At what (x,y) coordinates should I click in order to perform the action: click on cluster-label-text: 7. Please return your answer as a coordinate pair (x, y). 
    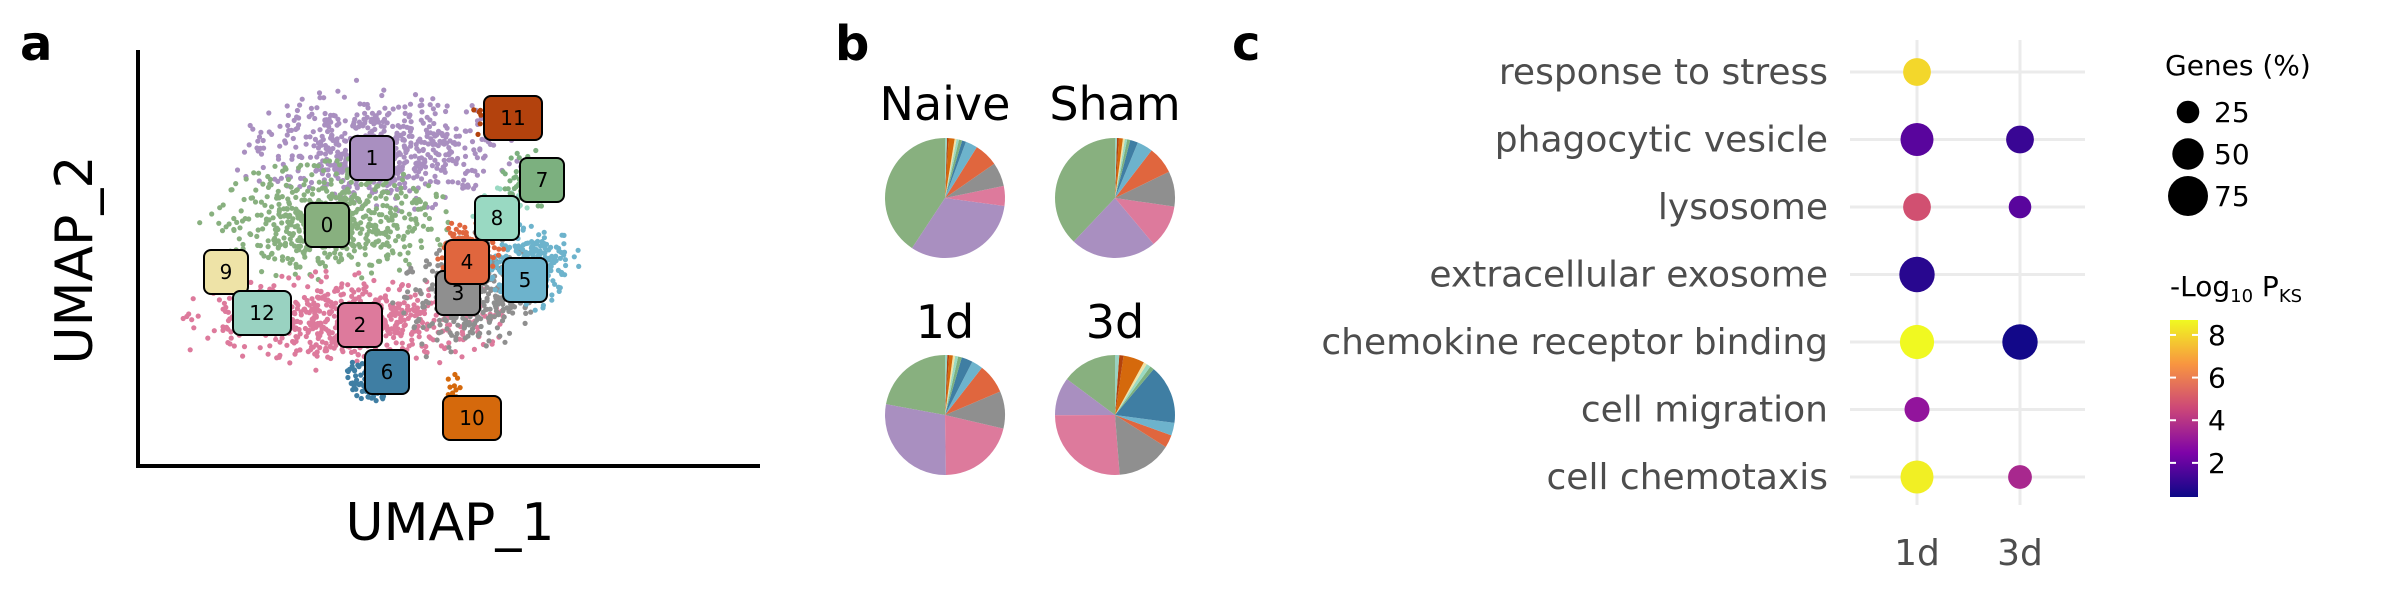
    Looking at the image, I should click on (542, 180).